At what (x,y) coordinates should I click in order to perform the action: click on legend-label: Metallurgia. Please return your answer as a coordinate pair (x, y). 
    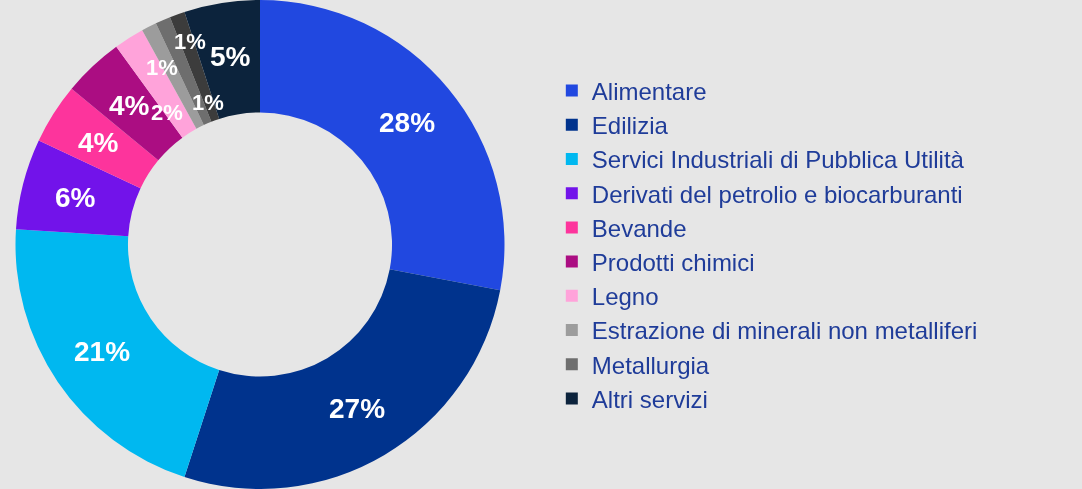
    Looking at the image, I should click on (650, 365).